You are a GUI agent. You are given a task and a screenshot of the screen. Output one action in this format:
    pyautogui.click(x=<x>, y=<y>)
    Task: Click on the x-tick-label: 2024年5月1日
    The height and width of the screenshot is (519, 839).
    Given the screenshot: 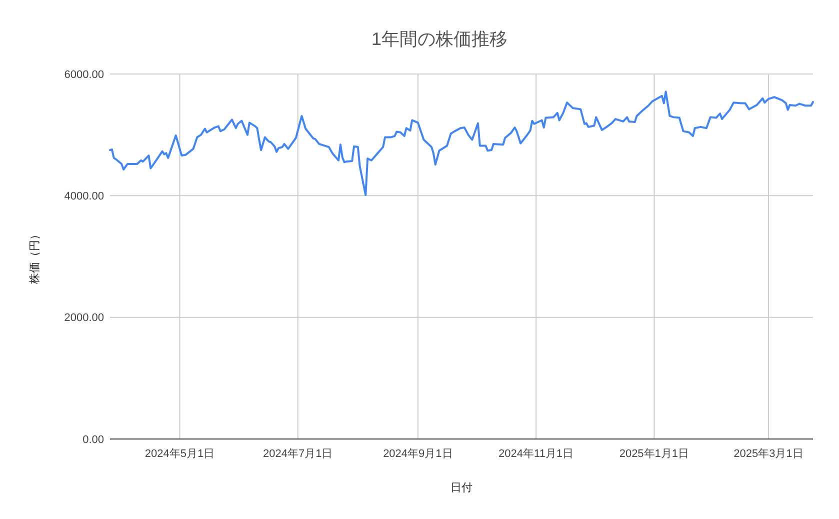 What is the action you would take?
    pyautogui.click(x=179, y=454)
    